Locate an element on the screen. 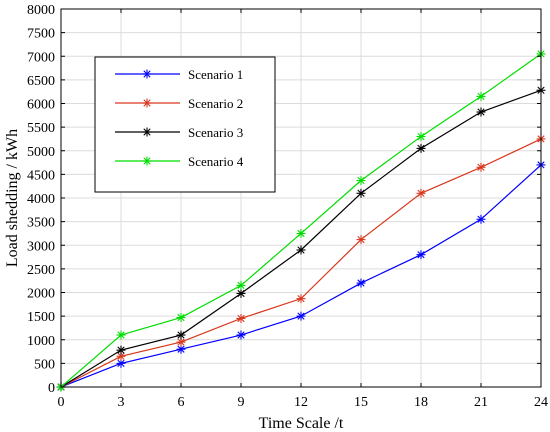 This screenshot has height=432, width=550. y-tick-label: 3000 is located at coordinates (41, 246).